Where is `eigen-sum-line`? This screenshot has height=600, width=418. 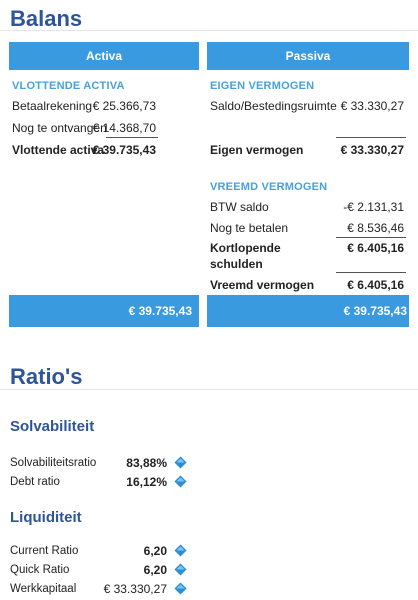 eigen-sum-line is located at coordinates (371, 137).